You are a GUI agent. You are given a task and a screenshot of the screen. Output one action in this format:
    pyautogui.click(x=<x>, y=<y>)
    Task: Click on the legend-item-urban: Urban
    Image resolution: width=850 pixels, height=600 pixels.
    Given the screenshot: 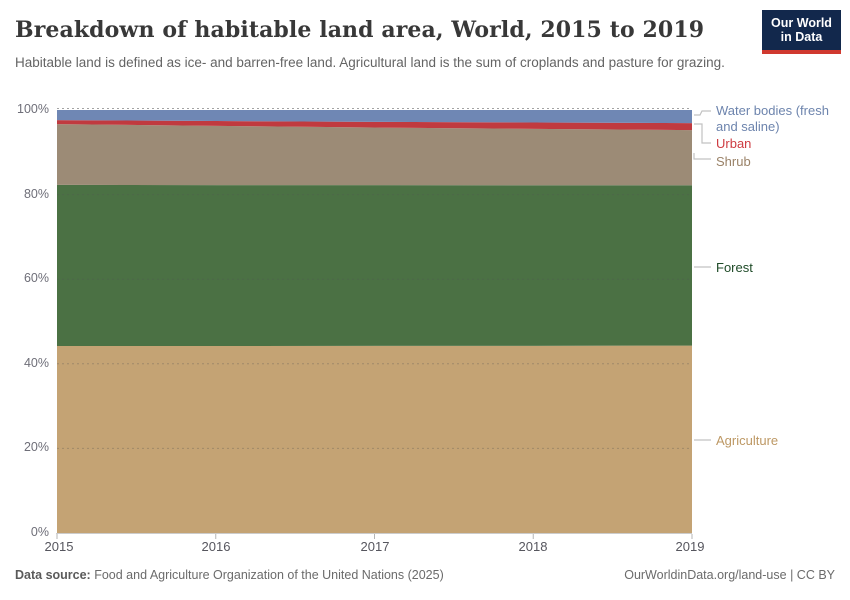 What is the action you would take?
    pyautogui.click(x=734, y=143)
    